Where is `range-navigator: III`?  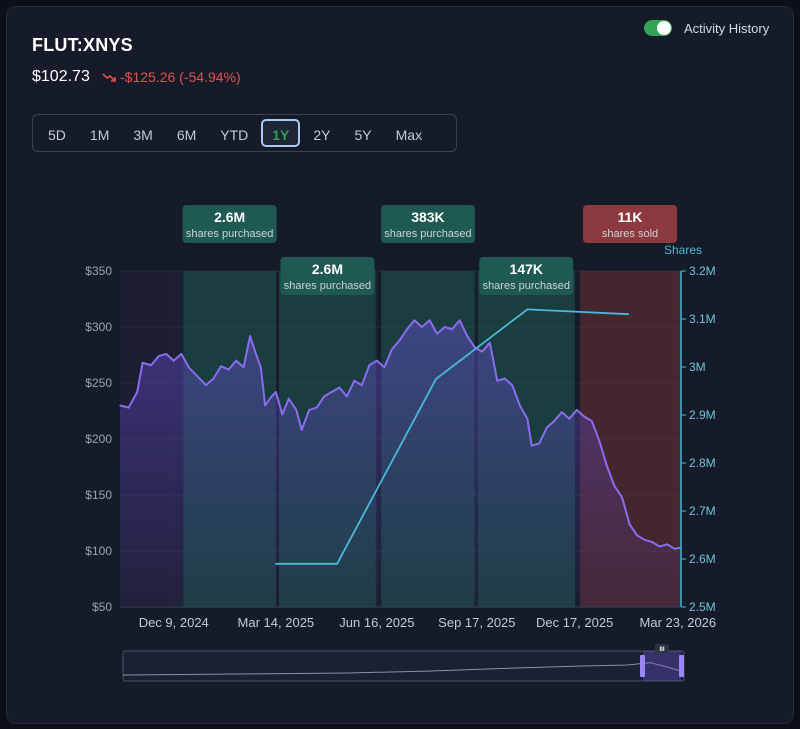 range-navigator: III is located at coordinates (403, 663).